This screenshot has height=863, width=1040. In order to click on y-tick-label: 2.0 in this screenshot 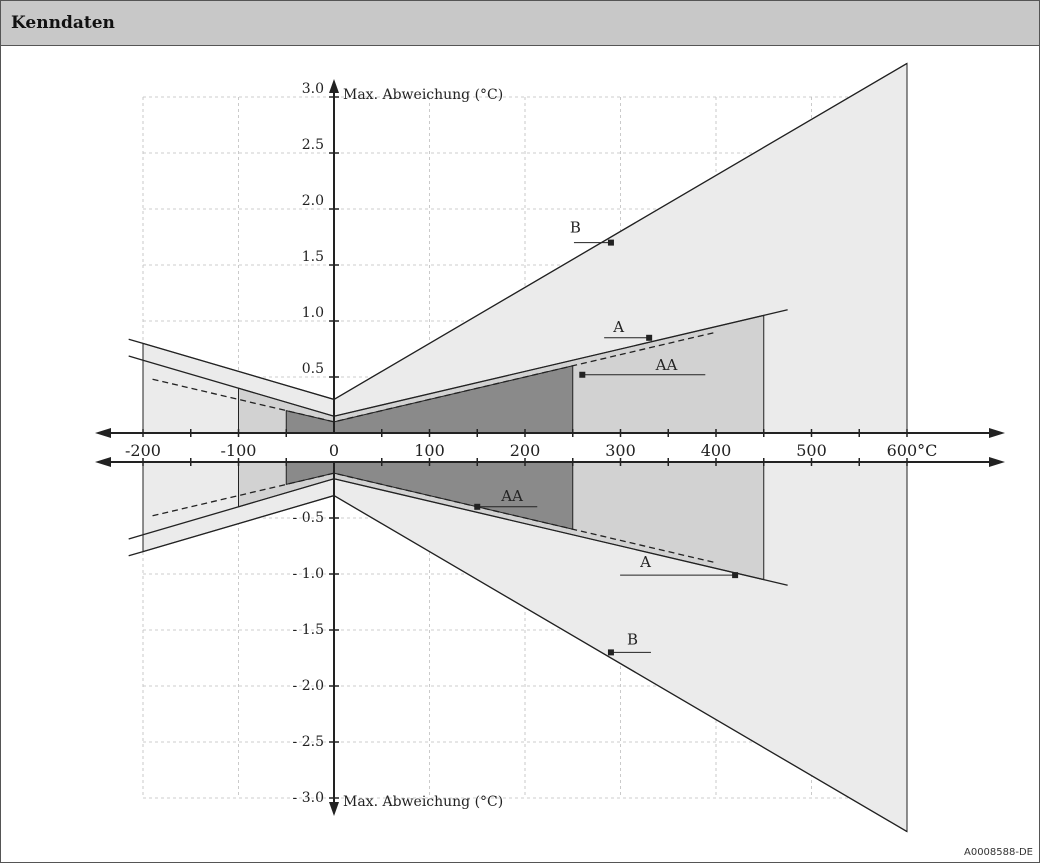, I will do `click(313, 201)`.